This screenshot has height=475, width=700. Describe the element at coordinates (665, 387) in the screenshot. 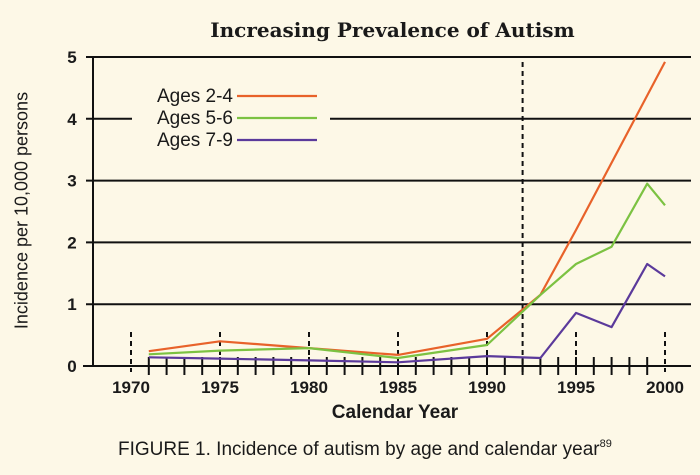

I see `x-tick-label: 2000` at that location.